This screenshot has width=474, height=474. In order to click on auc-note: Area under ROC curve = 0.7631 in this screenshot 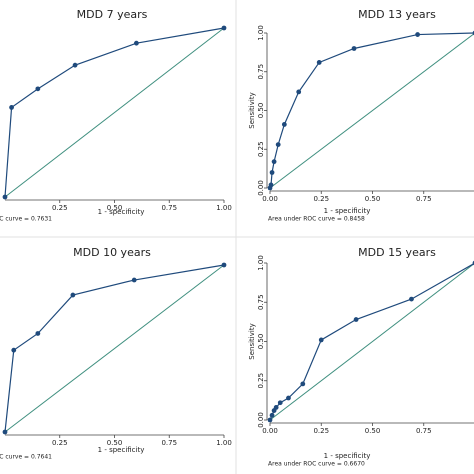, I will do `click(26, 219)`.